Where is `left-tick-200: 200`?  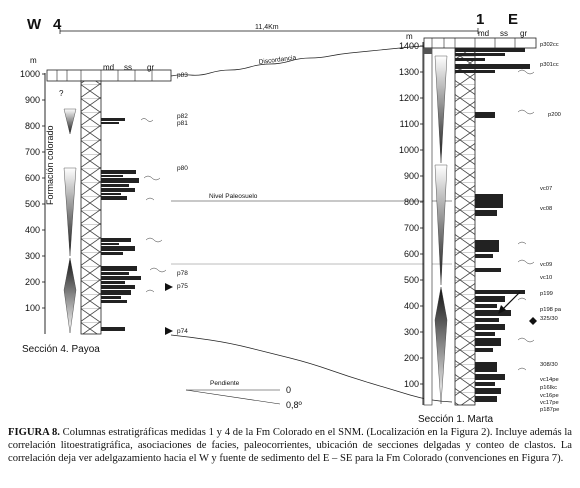
left-tick-200: 200 is located at coordinates (32, 282).